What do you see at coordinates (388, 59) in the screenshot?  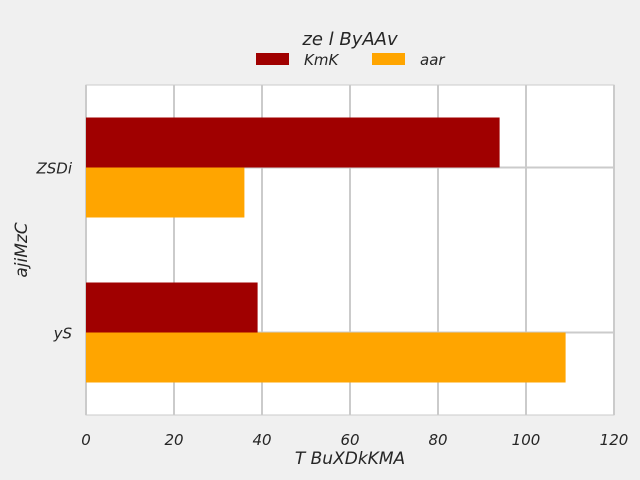 I see `legend-swatch-aar` at bounding box center [388, 59].